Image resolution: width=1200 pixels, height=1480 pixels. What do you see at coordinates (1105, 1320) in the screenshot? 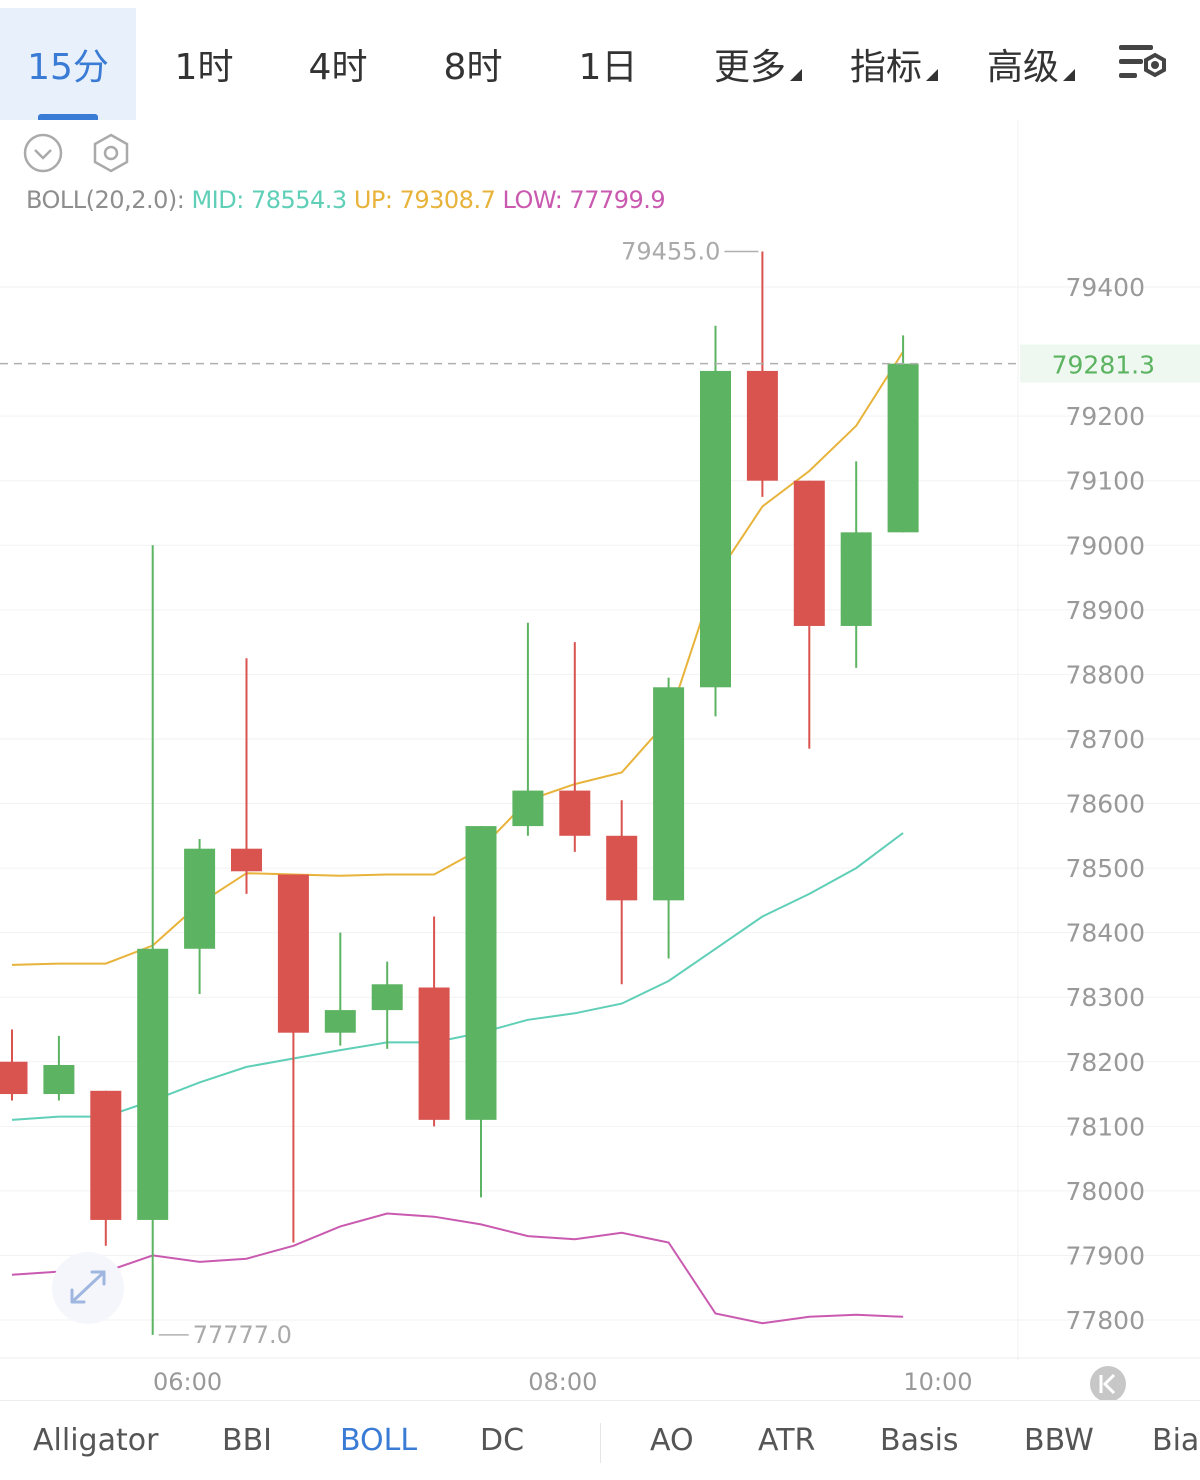
I see `y-tick-label: 77800` at bounding box center [1105, 1320].